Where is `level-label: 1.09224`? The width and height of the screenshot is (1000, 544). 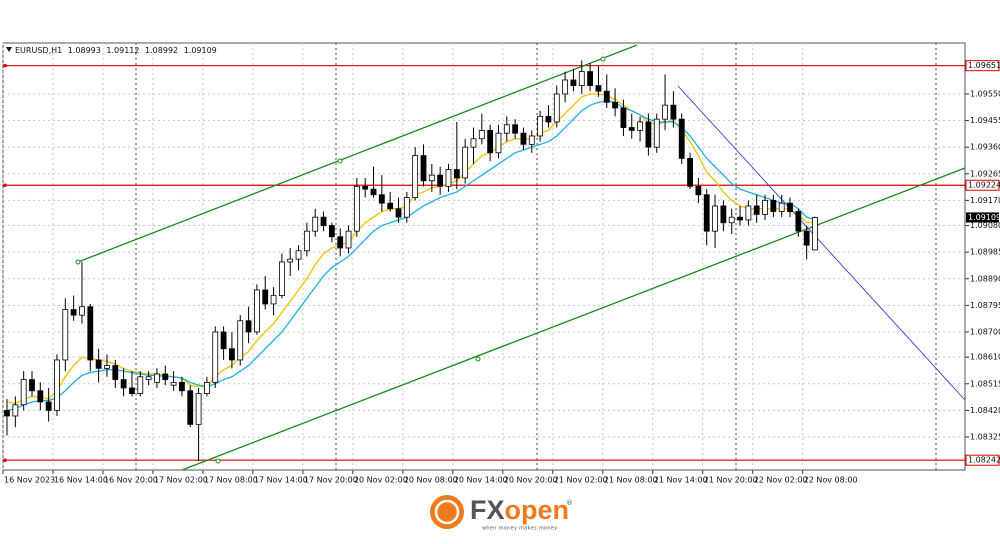
level-label: 1.09224 is located at coordinates (984, 185).